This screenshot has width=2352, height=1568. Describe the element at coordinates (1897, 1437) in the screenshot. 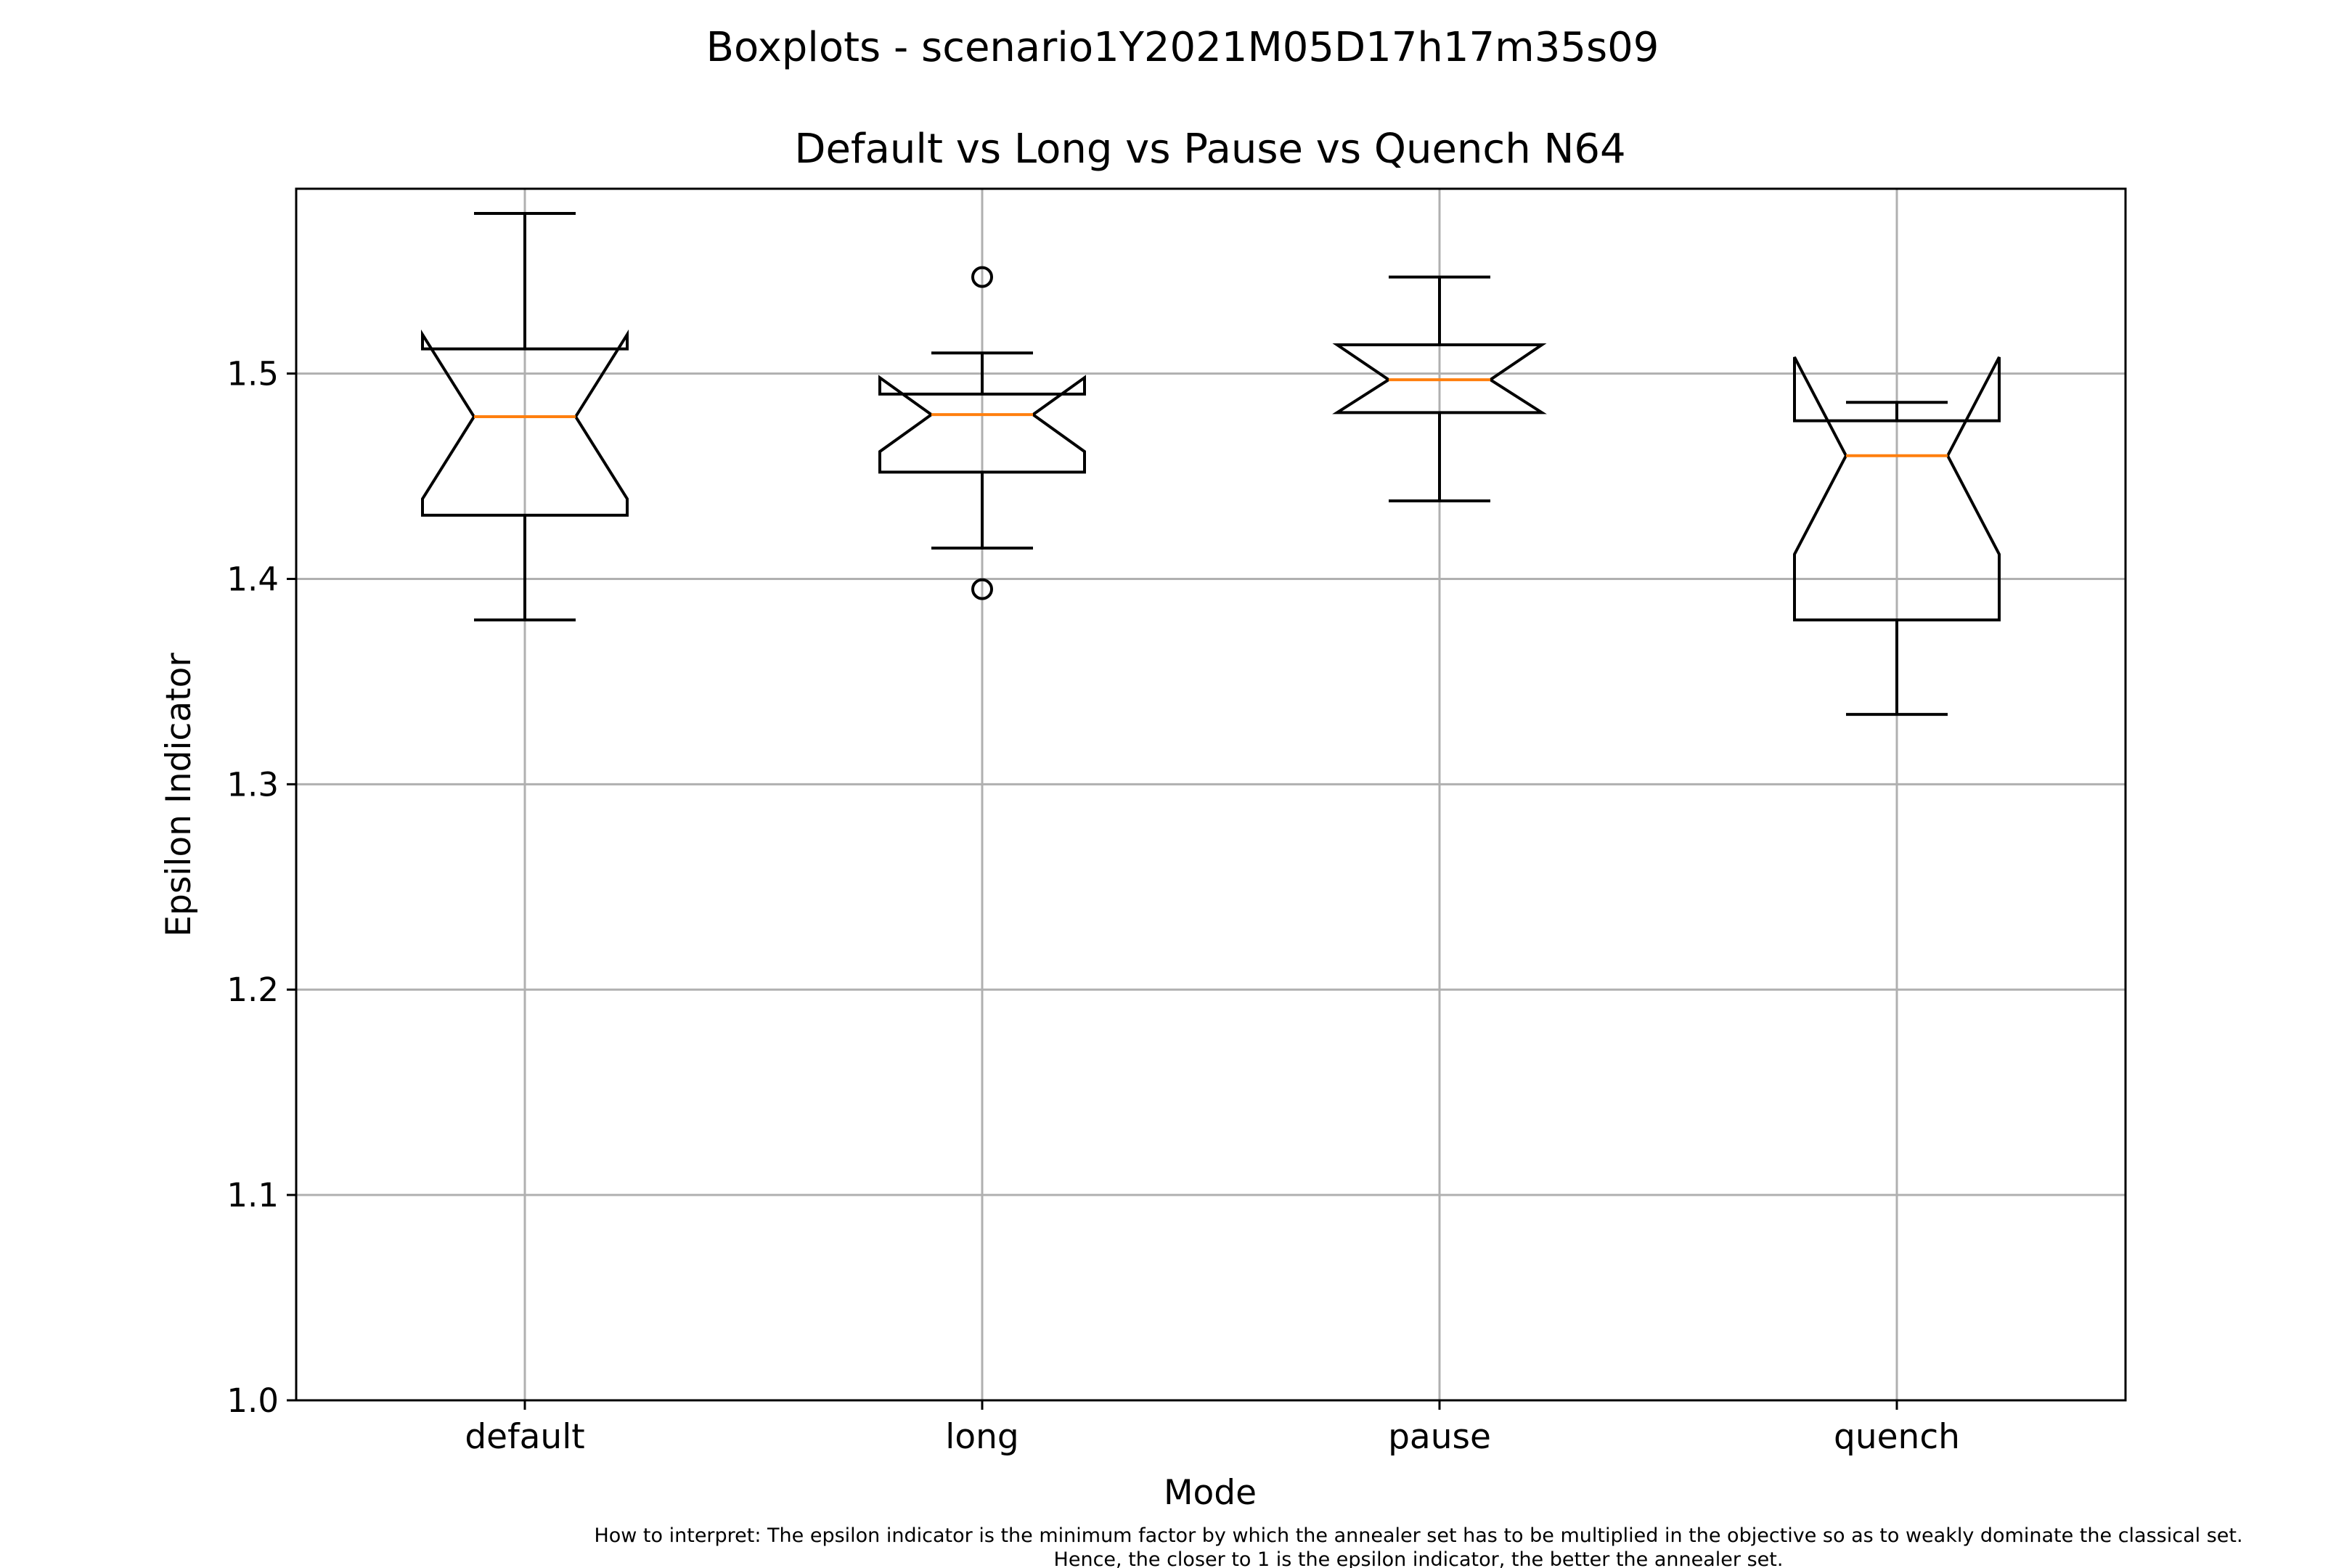

I see `x-tick-label: quench` at that location.